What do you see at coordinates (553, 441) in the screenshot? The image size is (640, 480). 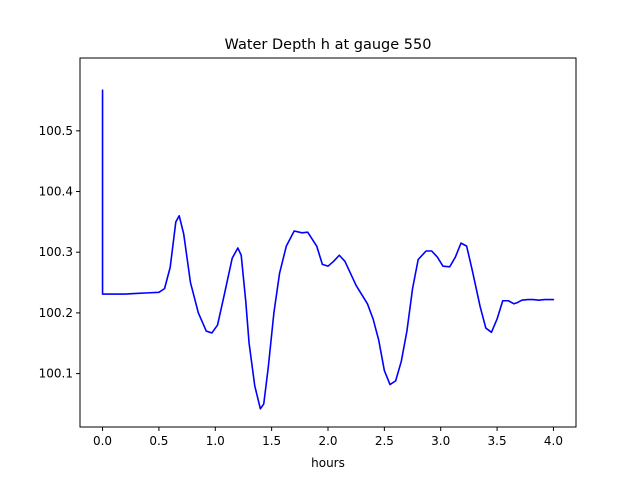 I see `x-tick-label: 4.0` at bounding box center [553, 441].